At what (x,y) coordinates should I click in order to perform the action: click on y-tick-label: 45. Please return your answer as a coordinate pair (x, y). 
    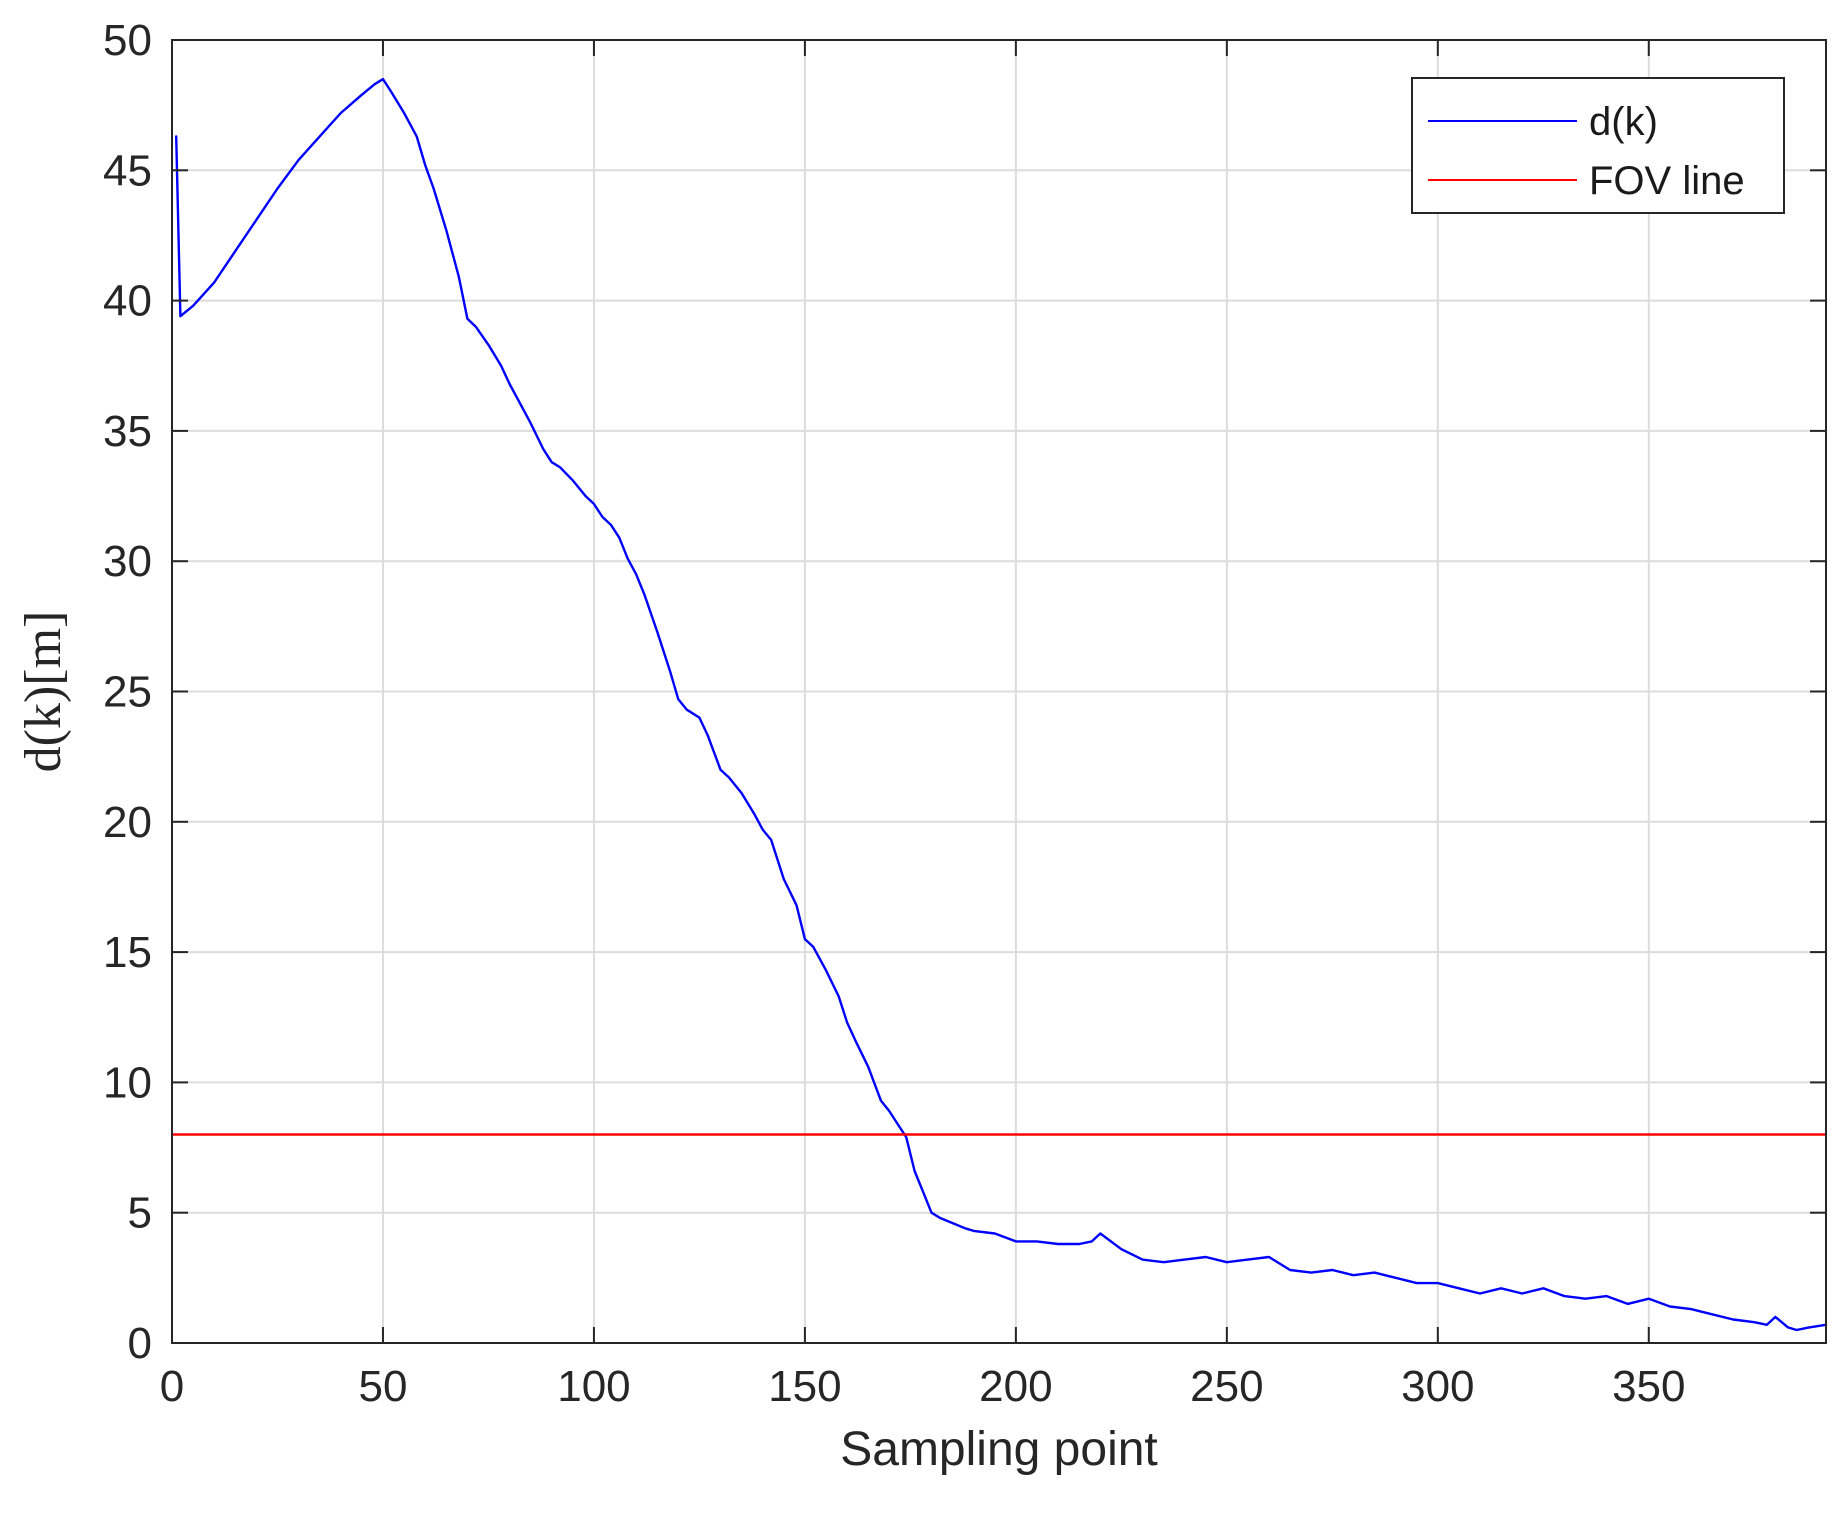
    Looking at the image, I should click on (127, 170).